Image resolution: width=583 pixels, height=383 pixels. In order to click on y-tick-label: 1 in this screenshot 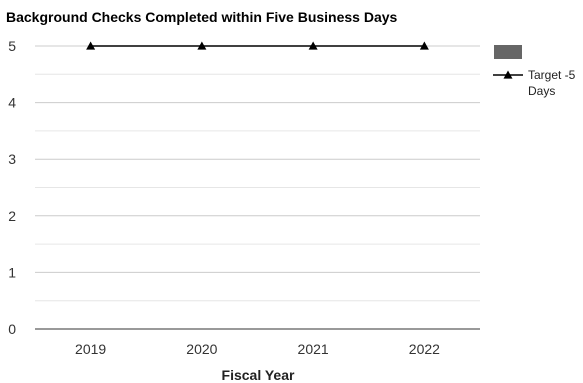, I will do `click(12, 272)`.